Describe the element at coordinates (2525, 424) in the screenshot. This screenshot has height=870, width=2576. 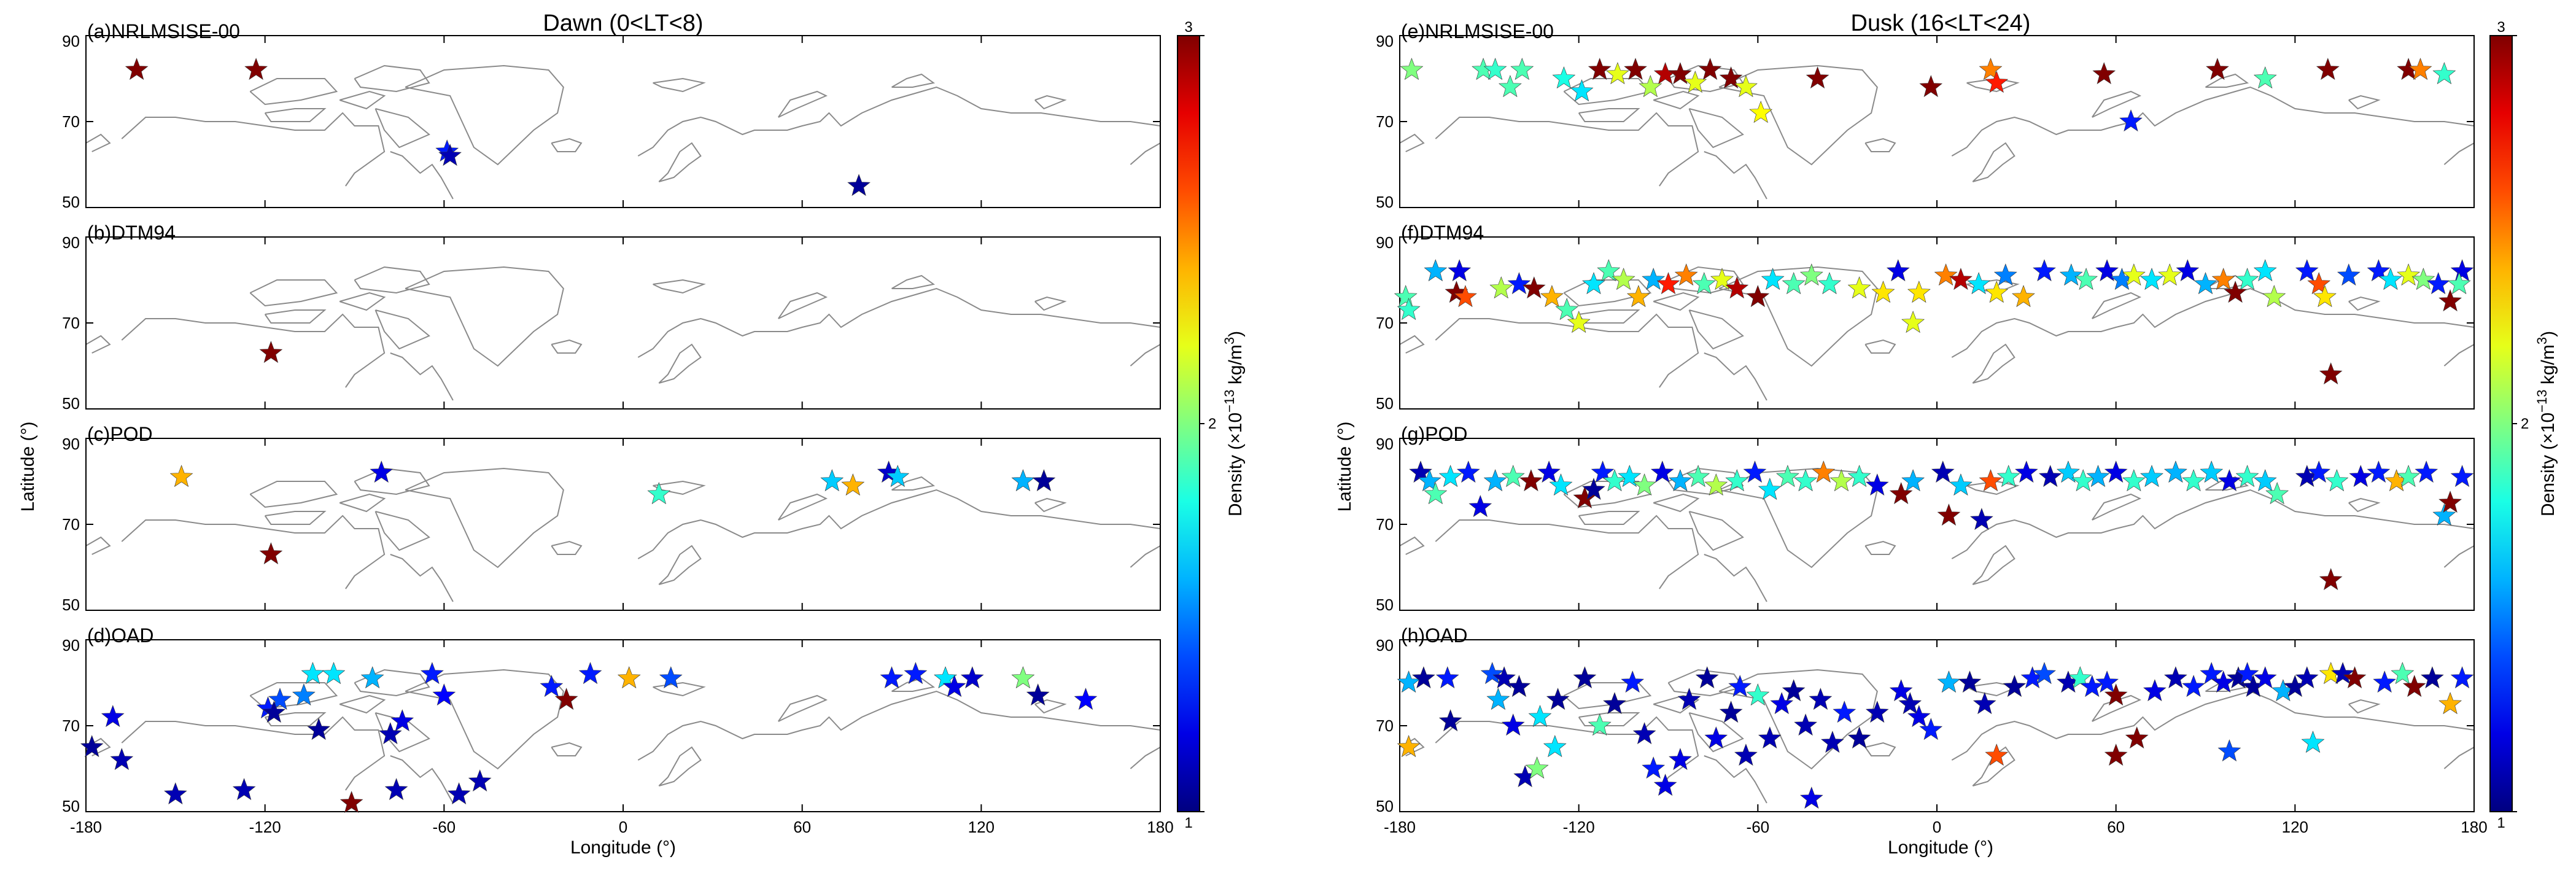
I see `colorbar-tick-label: 2` at that location.